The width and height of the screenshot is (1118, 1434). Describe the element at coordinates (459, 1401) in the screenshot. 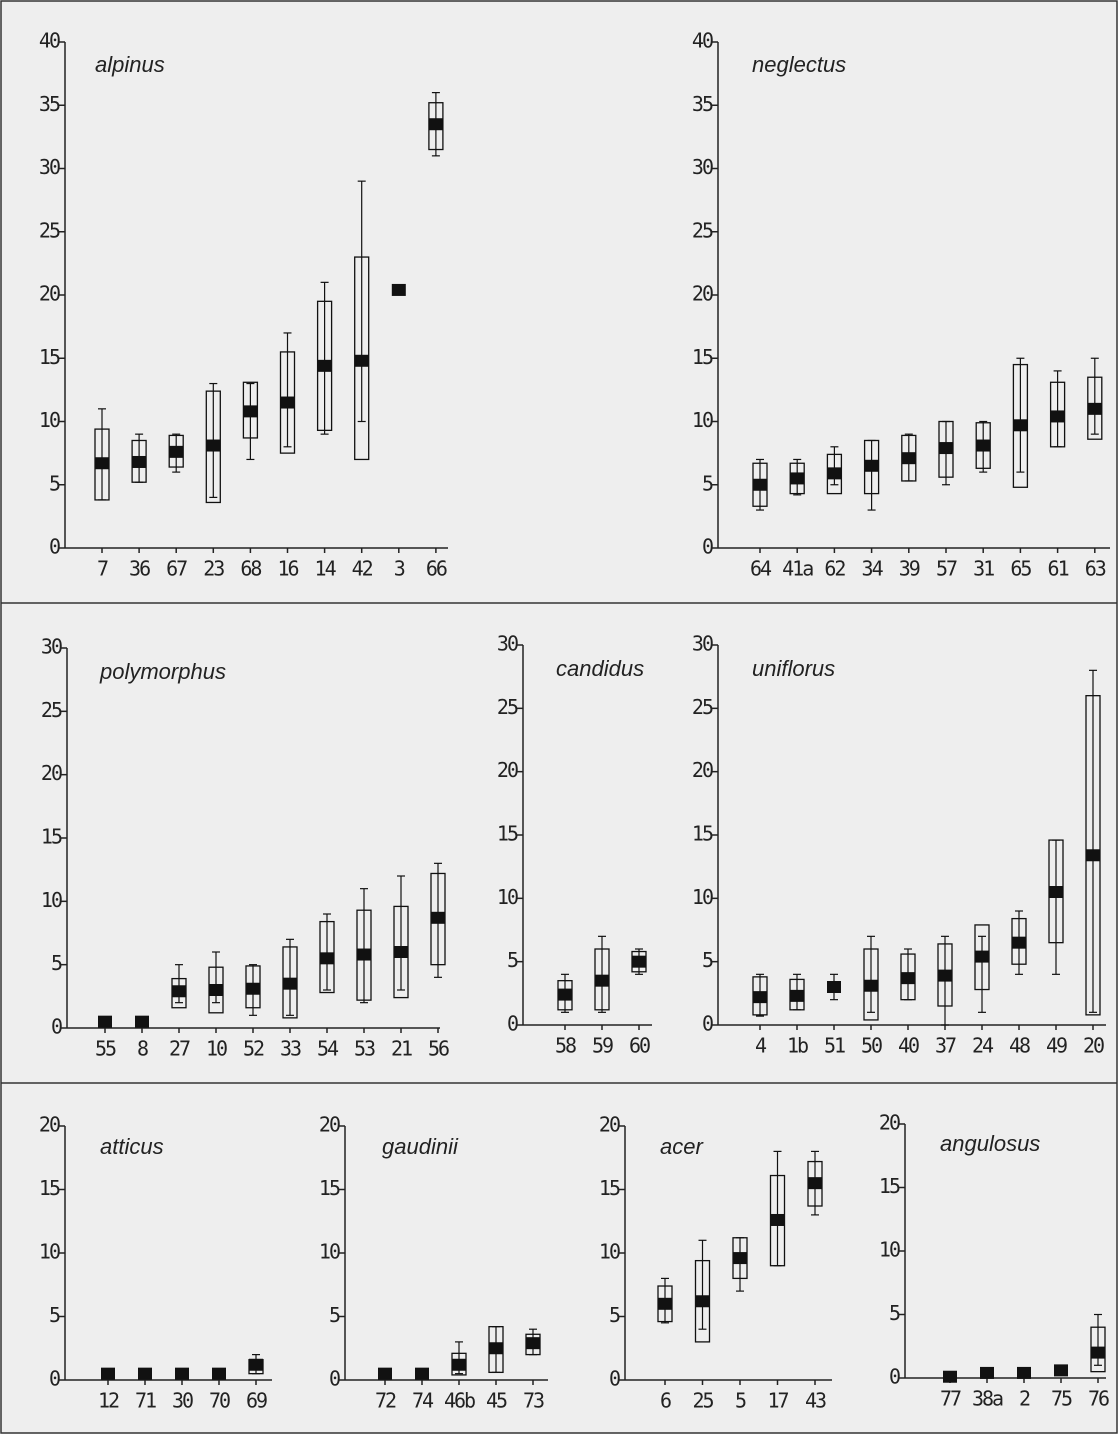

I see `x-tick-label: 46b` at that location.